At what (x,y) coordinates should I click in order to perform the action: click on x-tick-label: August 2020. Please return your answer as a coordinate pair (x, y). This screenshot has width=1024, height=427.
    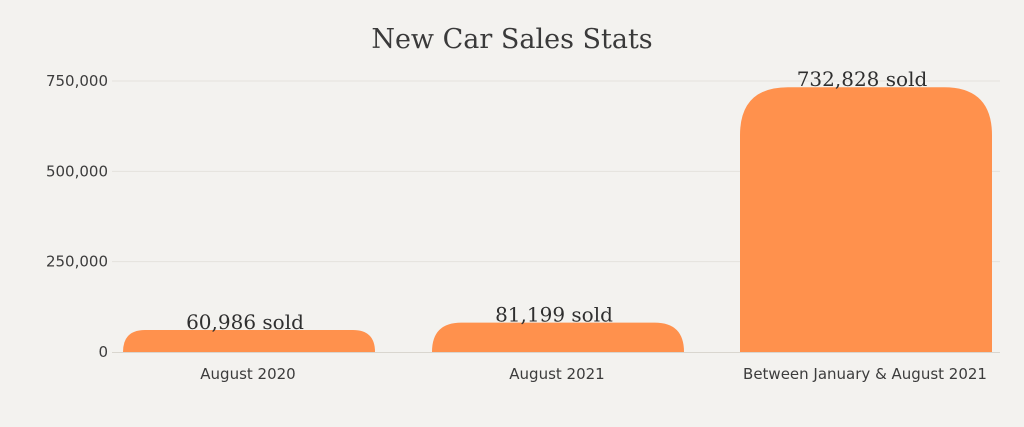
    Looking at the image, I should click on (247, 374).